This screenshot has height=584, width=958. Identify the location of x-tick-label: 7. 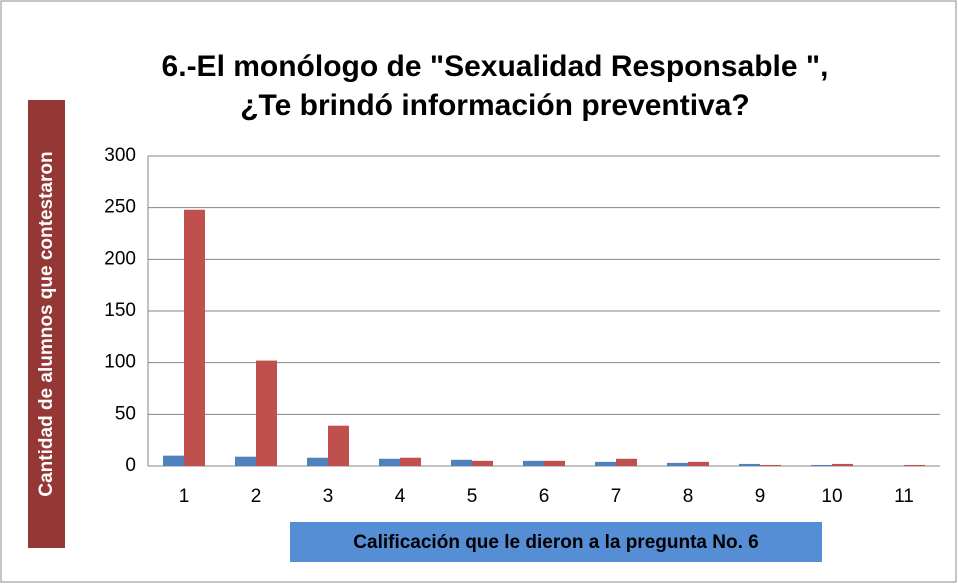
(616, 496).